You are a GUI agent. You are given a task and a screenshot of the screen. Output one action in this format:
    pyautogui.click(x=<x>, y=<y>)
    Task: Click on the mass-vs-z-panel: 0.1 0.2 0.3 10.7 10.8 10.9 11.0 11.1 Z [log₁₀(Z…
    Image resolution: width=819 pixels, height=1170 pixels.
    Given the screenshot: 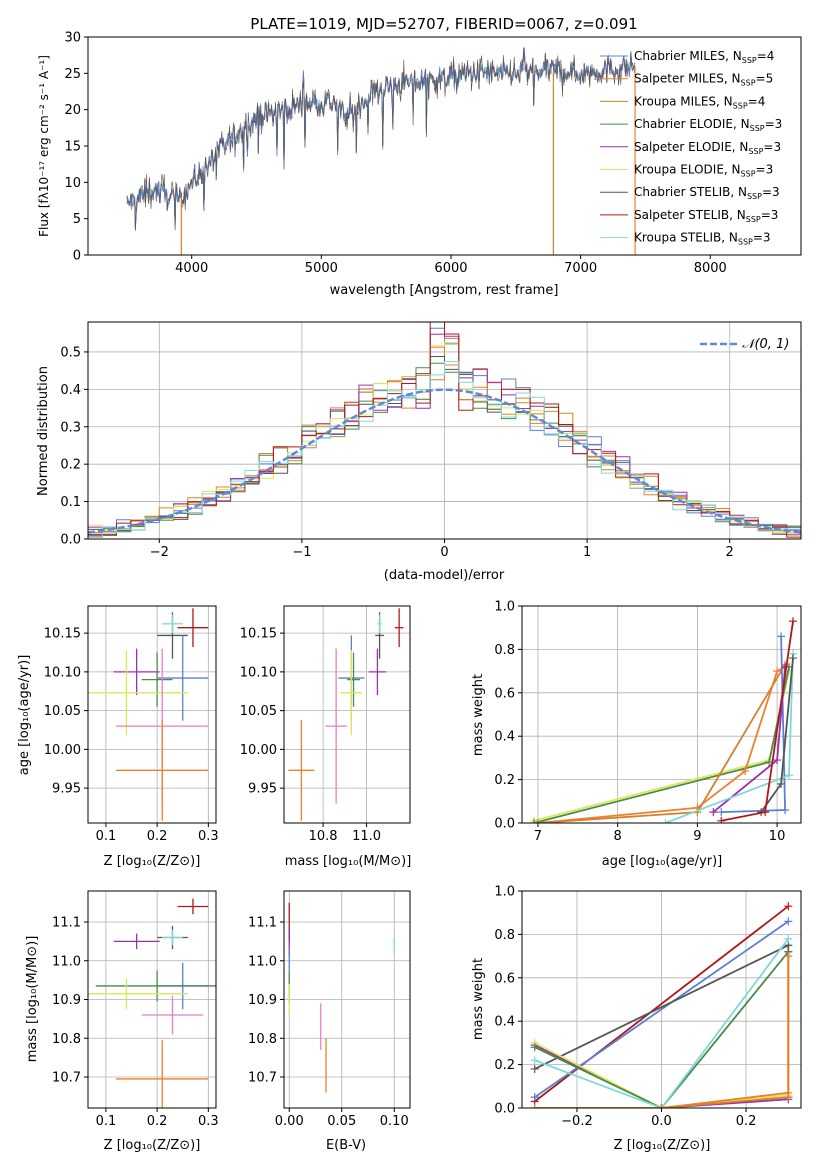 What is the action you would take?
    pyautogui.click(x=122, y=1021)
    